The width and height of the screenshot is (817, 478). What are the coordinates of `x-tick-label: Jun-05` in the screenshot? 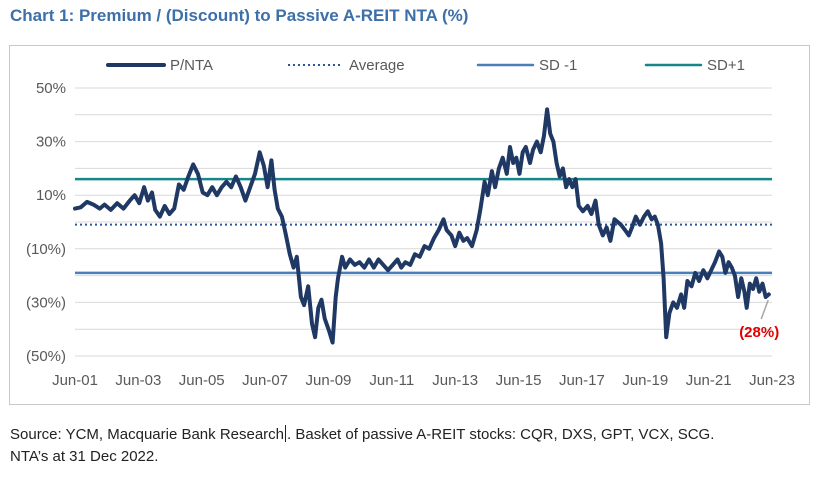 It's located at (202, 380).